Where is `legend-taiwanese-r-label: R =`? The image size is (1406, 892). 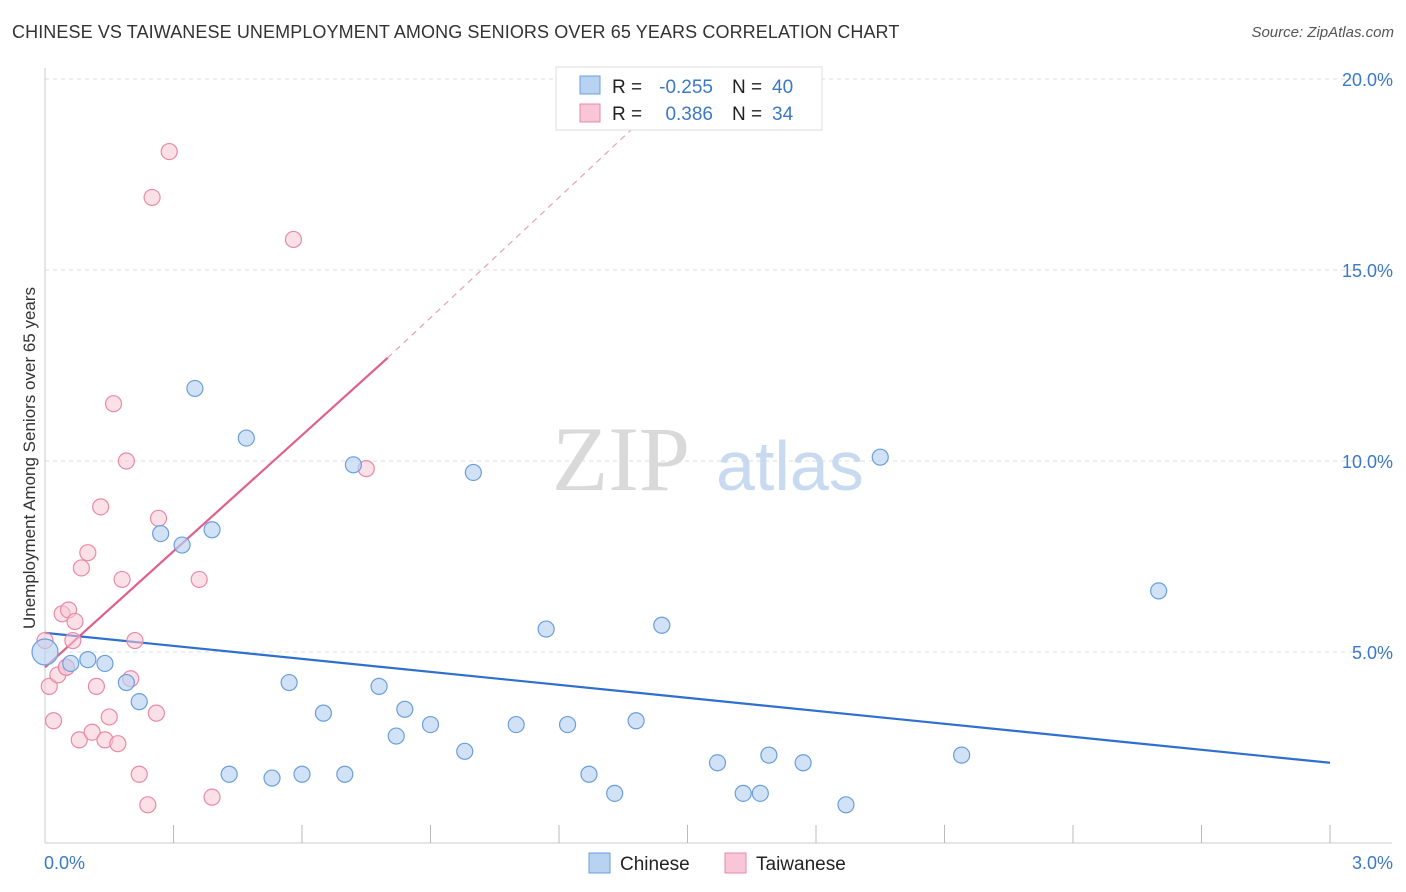 legend-taiwanese-r-label: R = is located at coordinates (627, 114).